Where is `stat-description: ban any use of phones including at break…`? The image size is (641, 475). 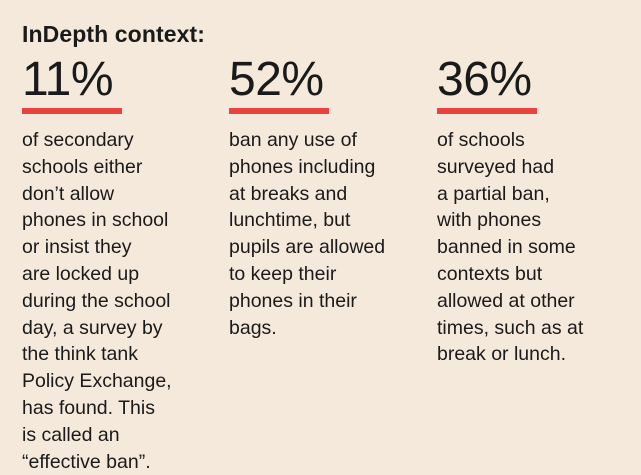 stat-description: ban any use of phones including at break… is located at coordinates (307, 234).